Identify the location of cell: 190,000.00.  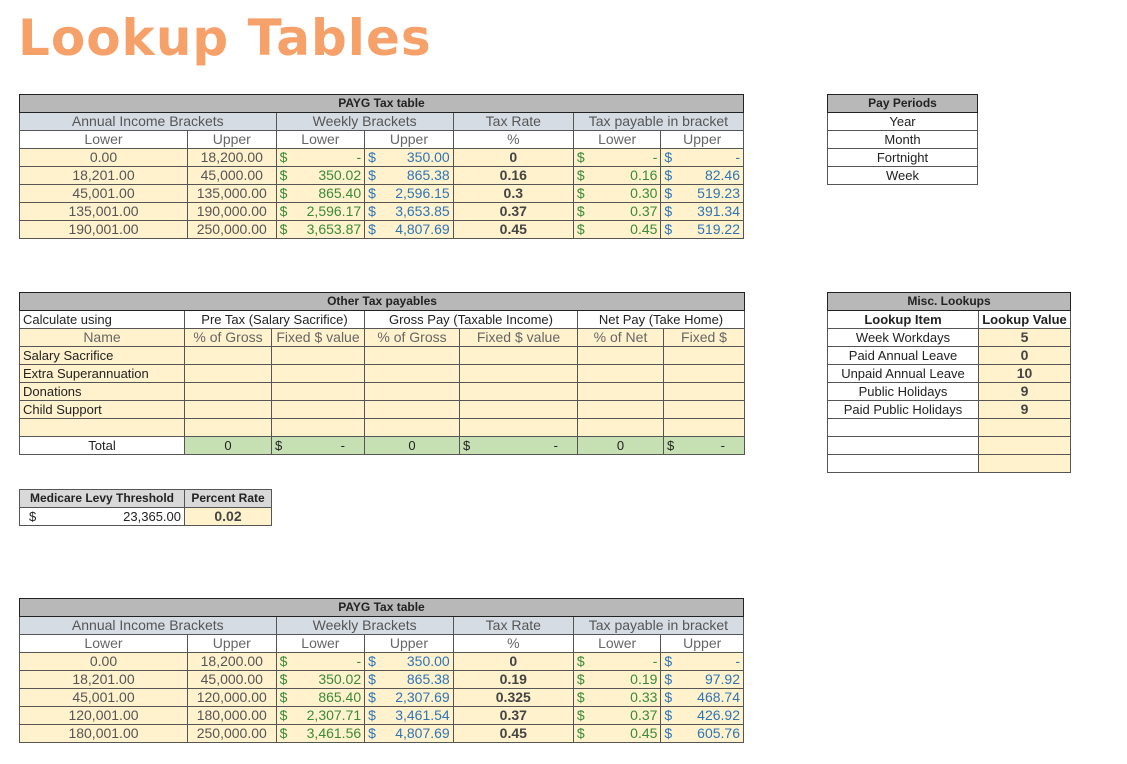
(231, 211).